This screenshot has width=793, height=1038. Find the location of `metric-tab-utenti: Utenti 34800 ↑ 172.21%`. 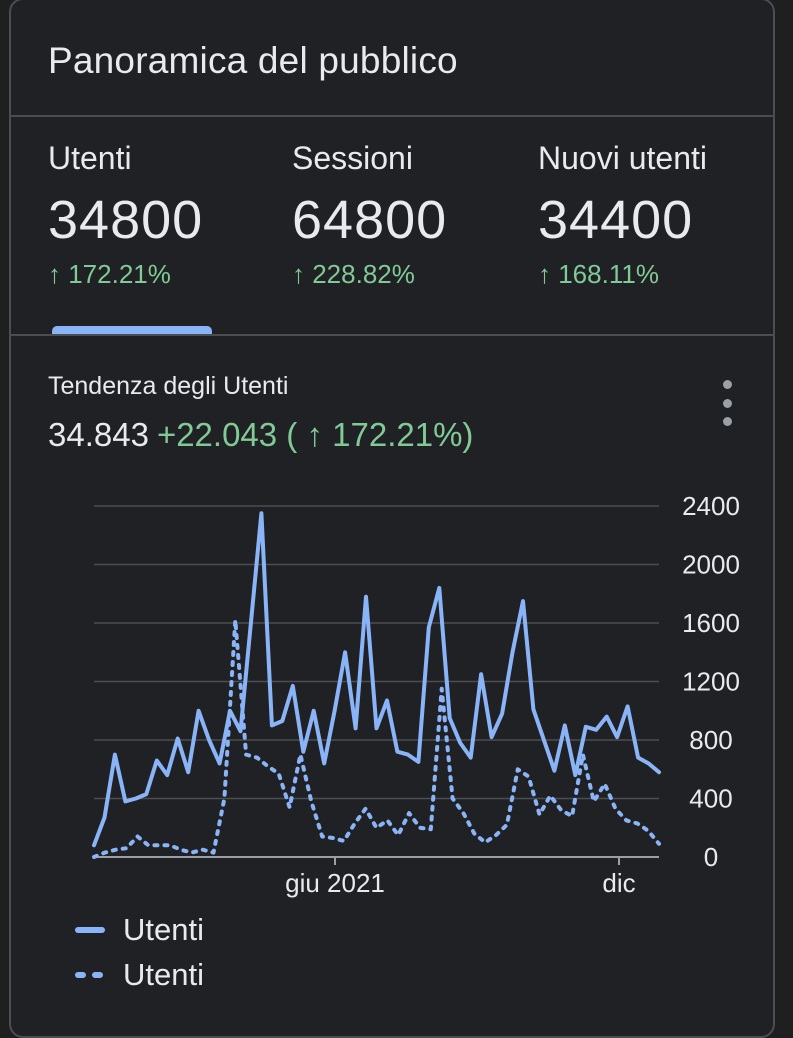

metric-tab-utenti: Utenti 34800 ↑ 172.21% is located at coordinates (158, 215).